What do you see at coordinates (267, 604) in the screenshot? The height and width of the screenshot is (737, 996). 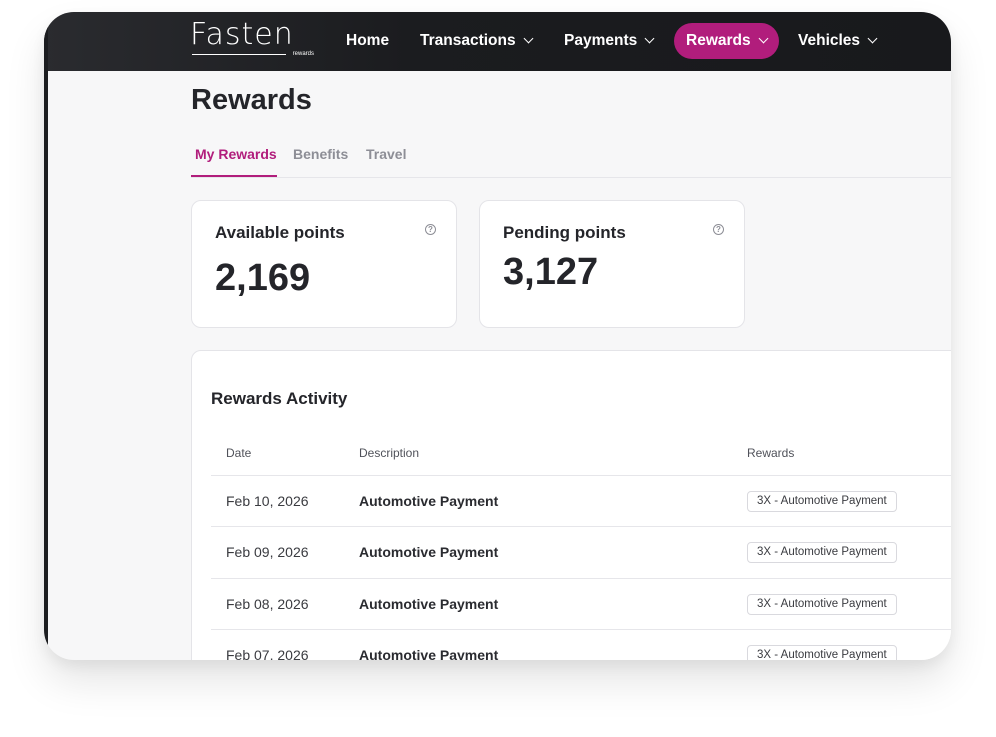 I see `row-date: Feb 08, 2026` at bounding box center [267, 604].